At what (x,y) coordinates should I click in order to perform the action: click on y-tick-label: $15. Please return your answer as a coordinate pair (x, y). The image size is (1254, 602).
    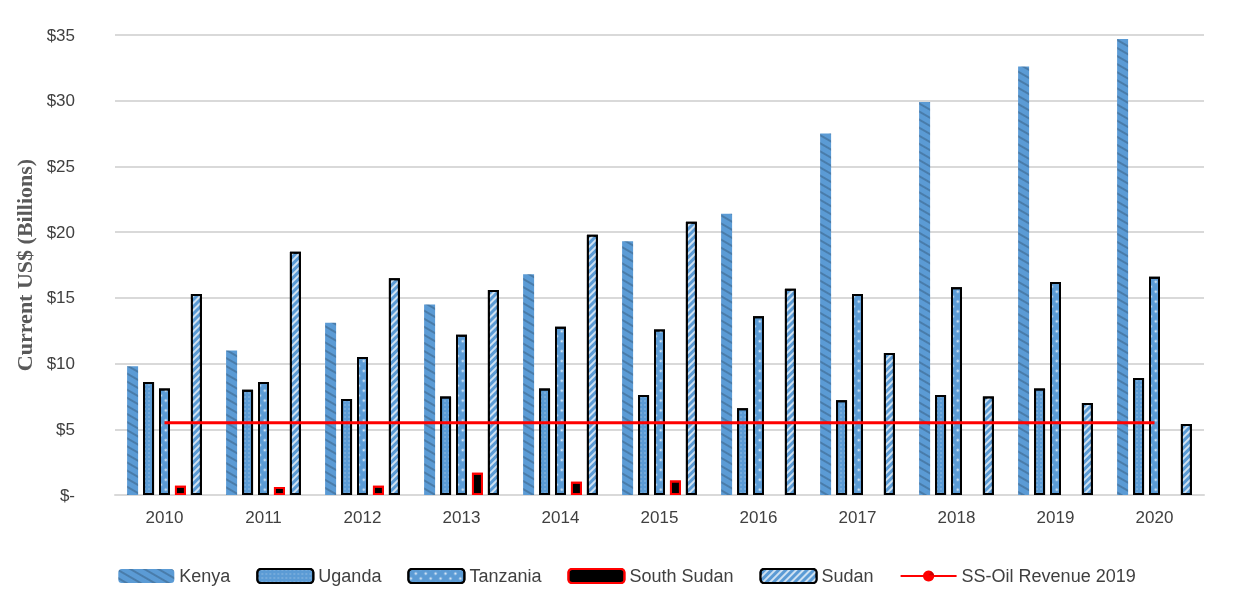
    Looking at the image, I should click on (60, 298).